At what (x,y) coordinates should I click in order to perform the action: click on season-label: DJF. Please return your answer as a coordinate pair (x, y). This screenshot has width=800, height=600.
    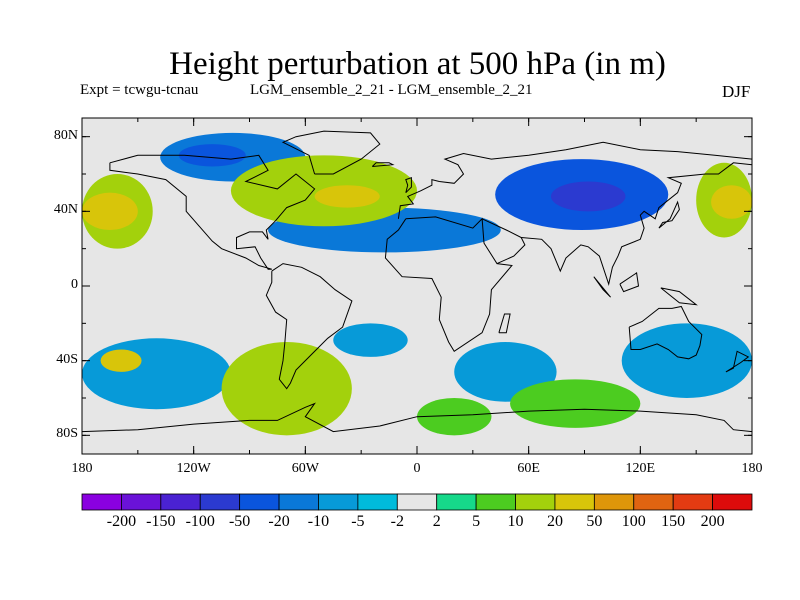
    Looking at the image, I should click on (736, 91).